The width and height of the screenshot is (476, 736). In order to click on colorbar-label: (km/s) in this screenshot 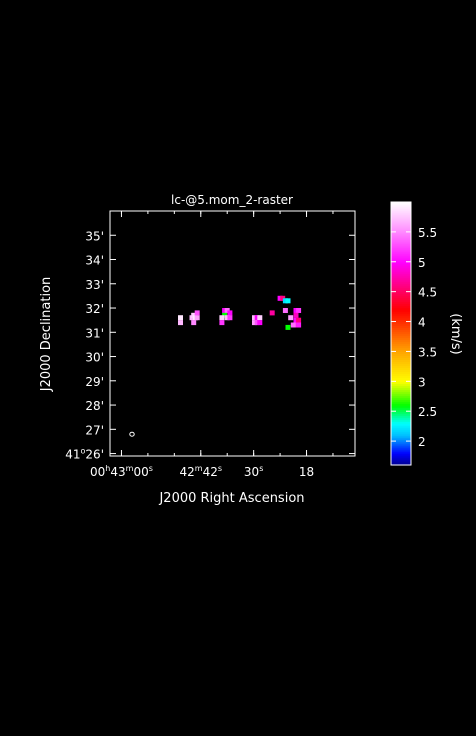, I will do `click(455, 334)`.